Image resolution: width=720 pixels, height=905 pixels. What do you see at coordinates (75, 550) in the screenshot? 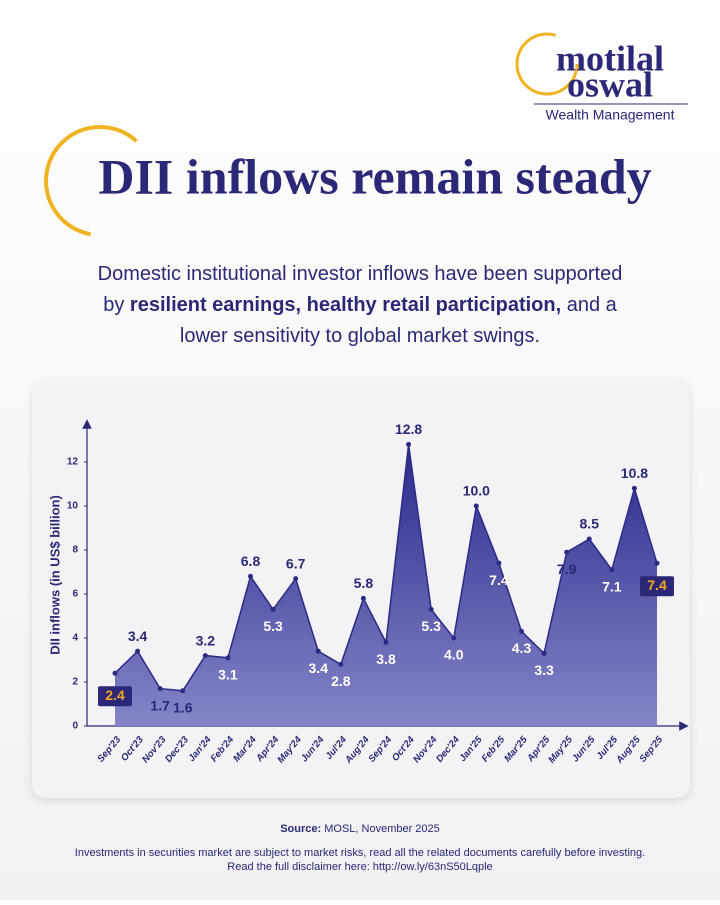
I see `y-tick-label: 8` at bounding box center [75, 550].